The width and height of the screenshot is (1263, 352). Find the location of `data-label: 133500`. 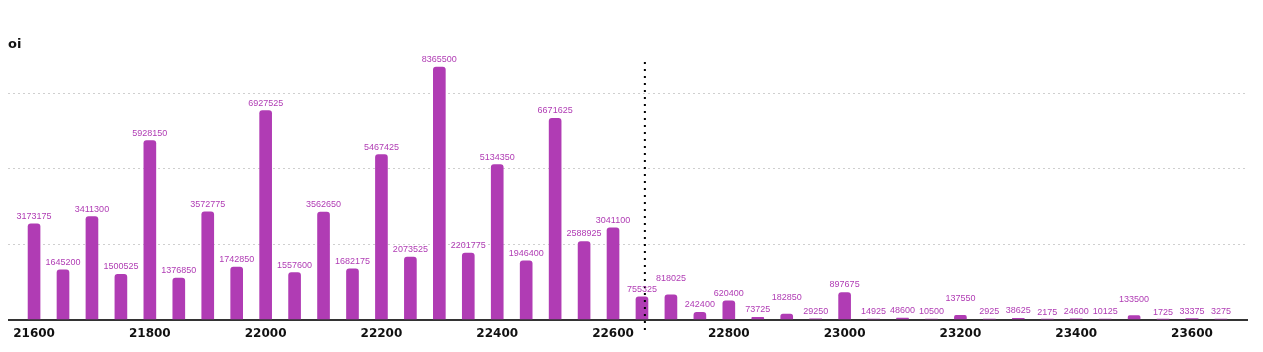

data-label: 133500 is located at coordinates (1134, 298).